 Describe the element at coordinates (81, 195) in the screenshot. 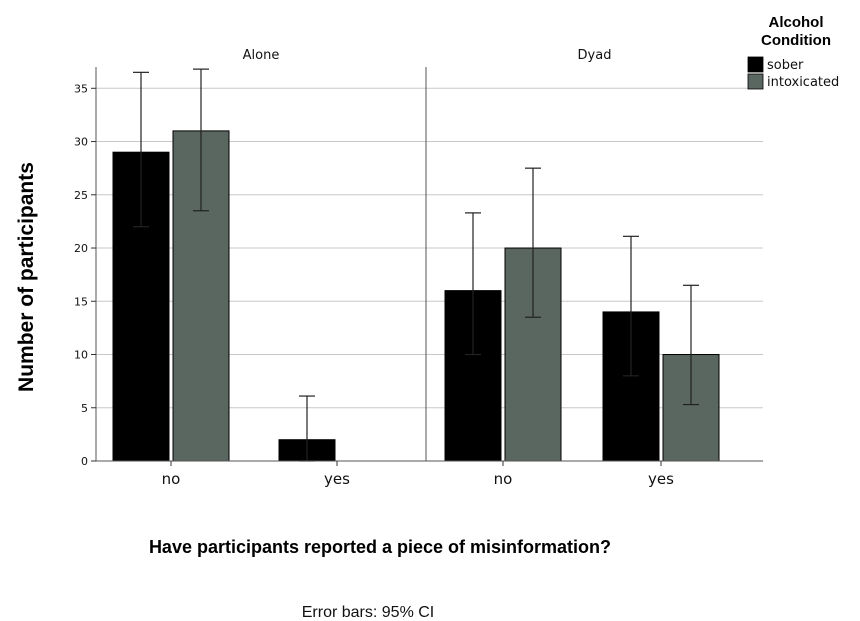

I see `y-tick-label: 25` at that location.